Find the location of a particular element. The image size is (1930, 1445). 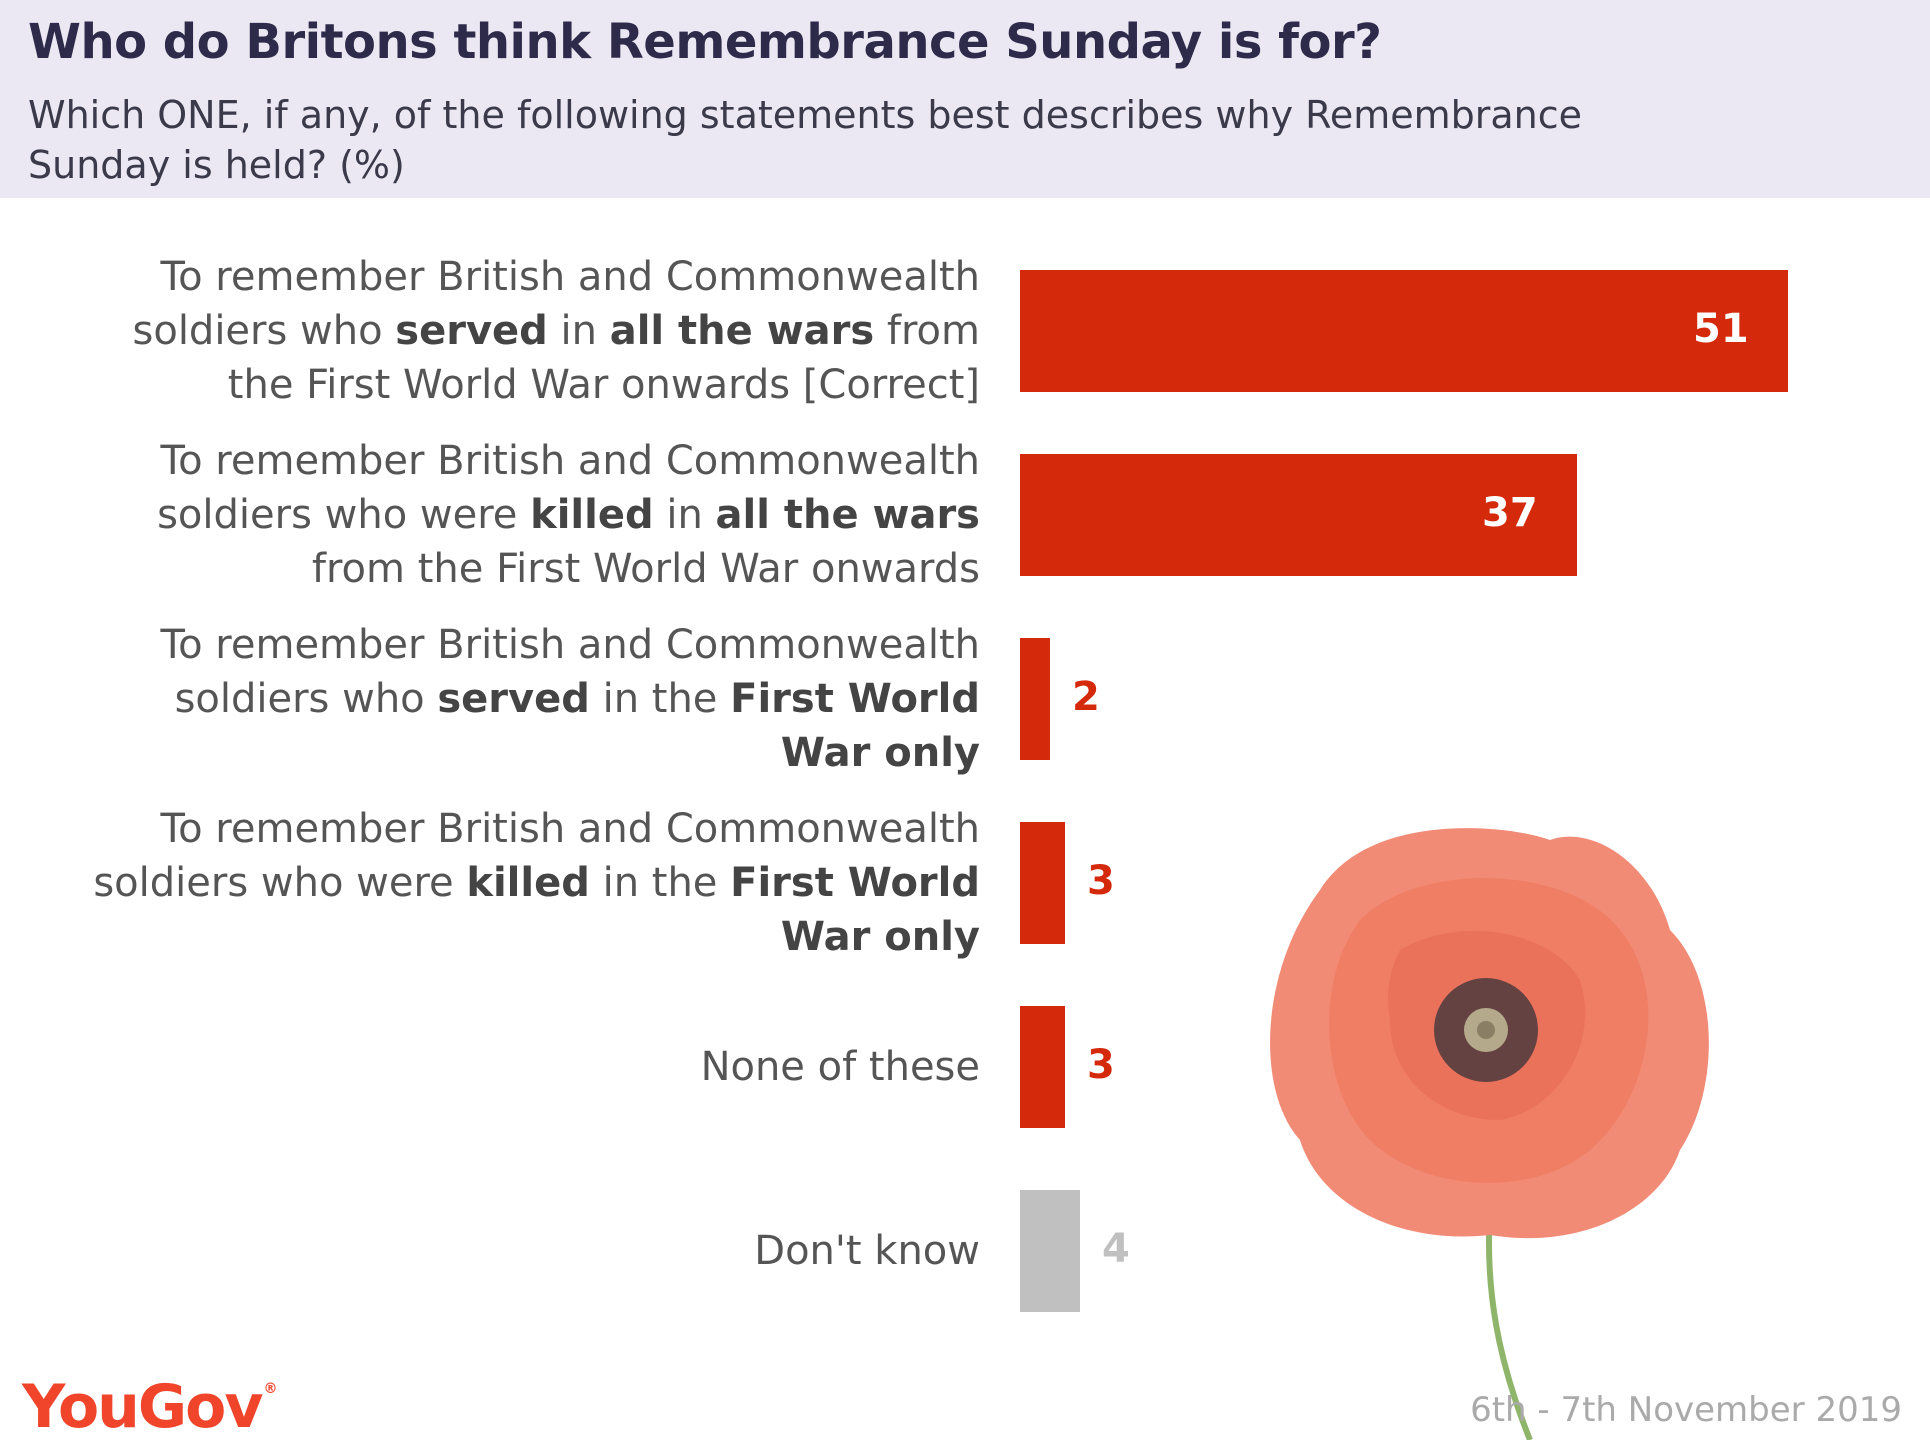

bar-value-label: 51 is located at coordinates (1721, 329).